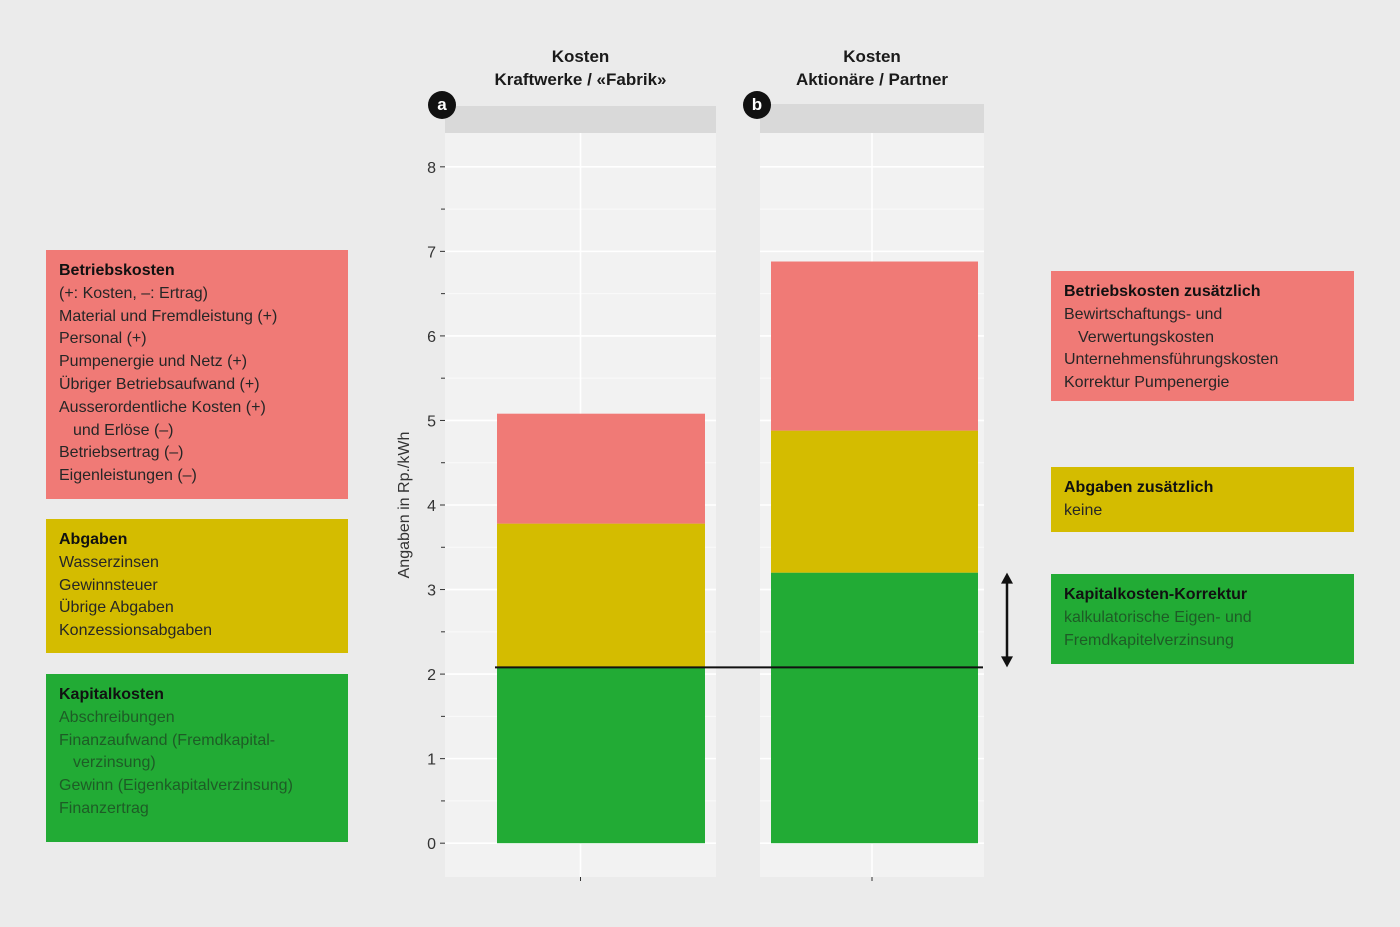  What do you see at coordinates (1171, 360) in the screenshot?
I see `legend-item: Unternehmensführungskosten` at bounding box center [1171, 360].